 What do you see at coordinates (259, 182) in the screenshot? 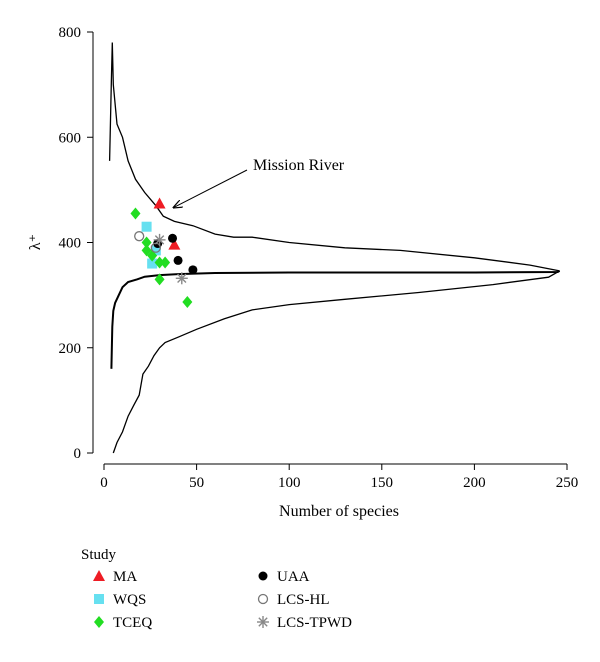
I see `mission-river-annotation: Mission River` at bounding box center [259, 182].